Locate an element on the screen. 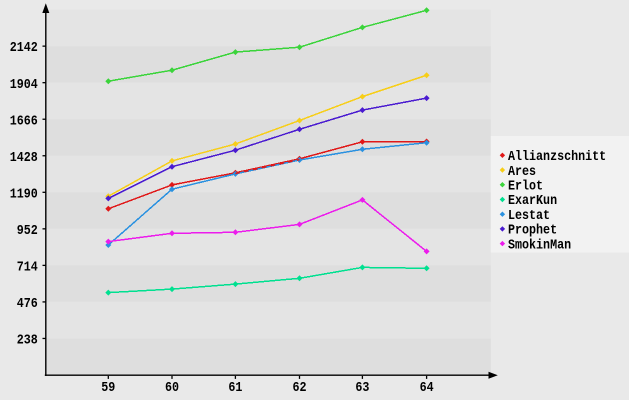 The height and width of the screenshot is (400, 629). svg-text: 62 is located at coordinates (299, 387).